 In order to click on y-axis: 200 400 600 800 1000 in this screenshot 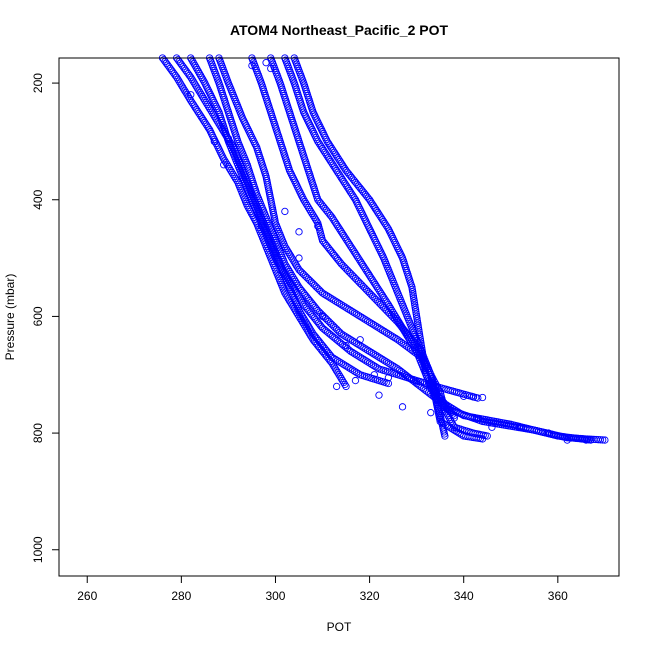, I will do `click(45, 318)`.